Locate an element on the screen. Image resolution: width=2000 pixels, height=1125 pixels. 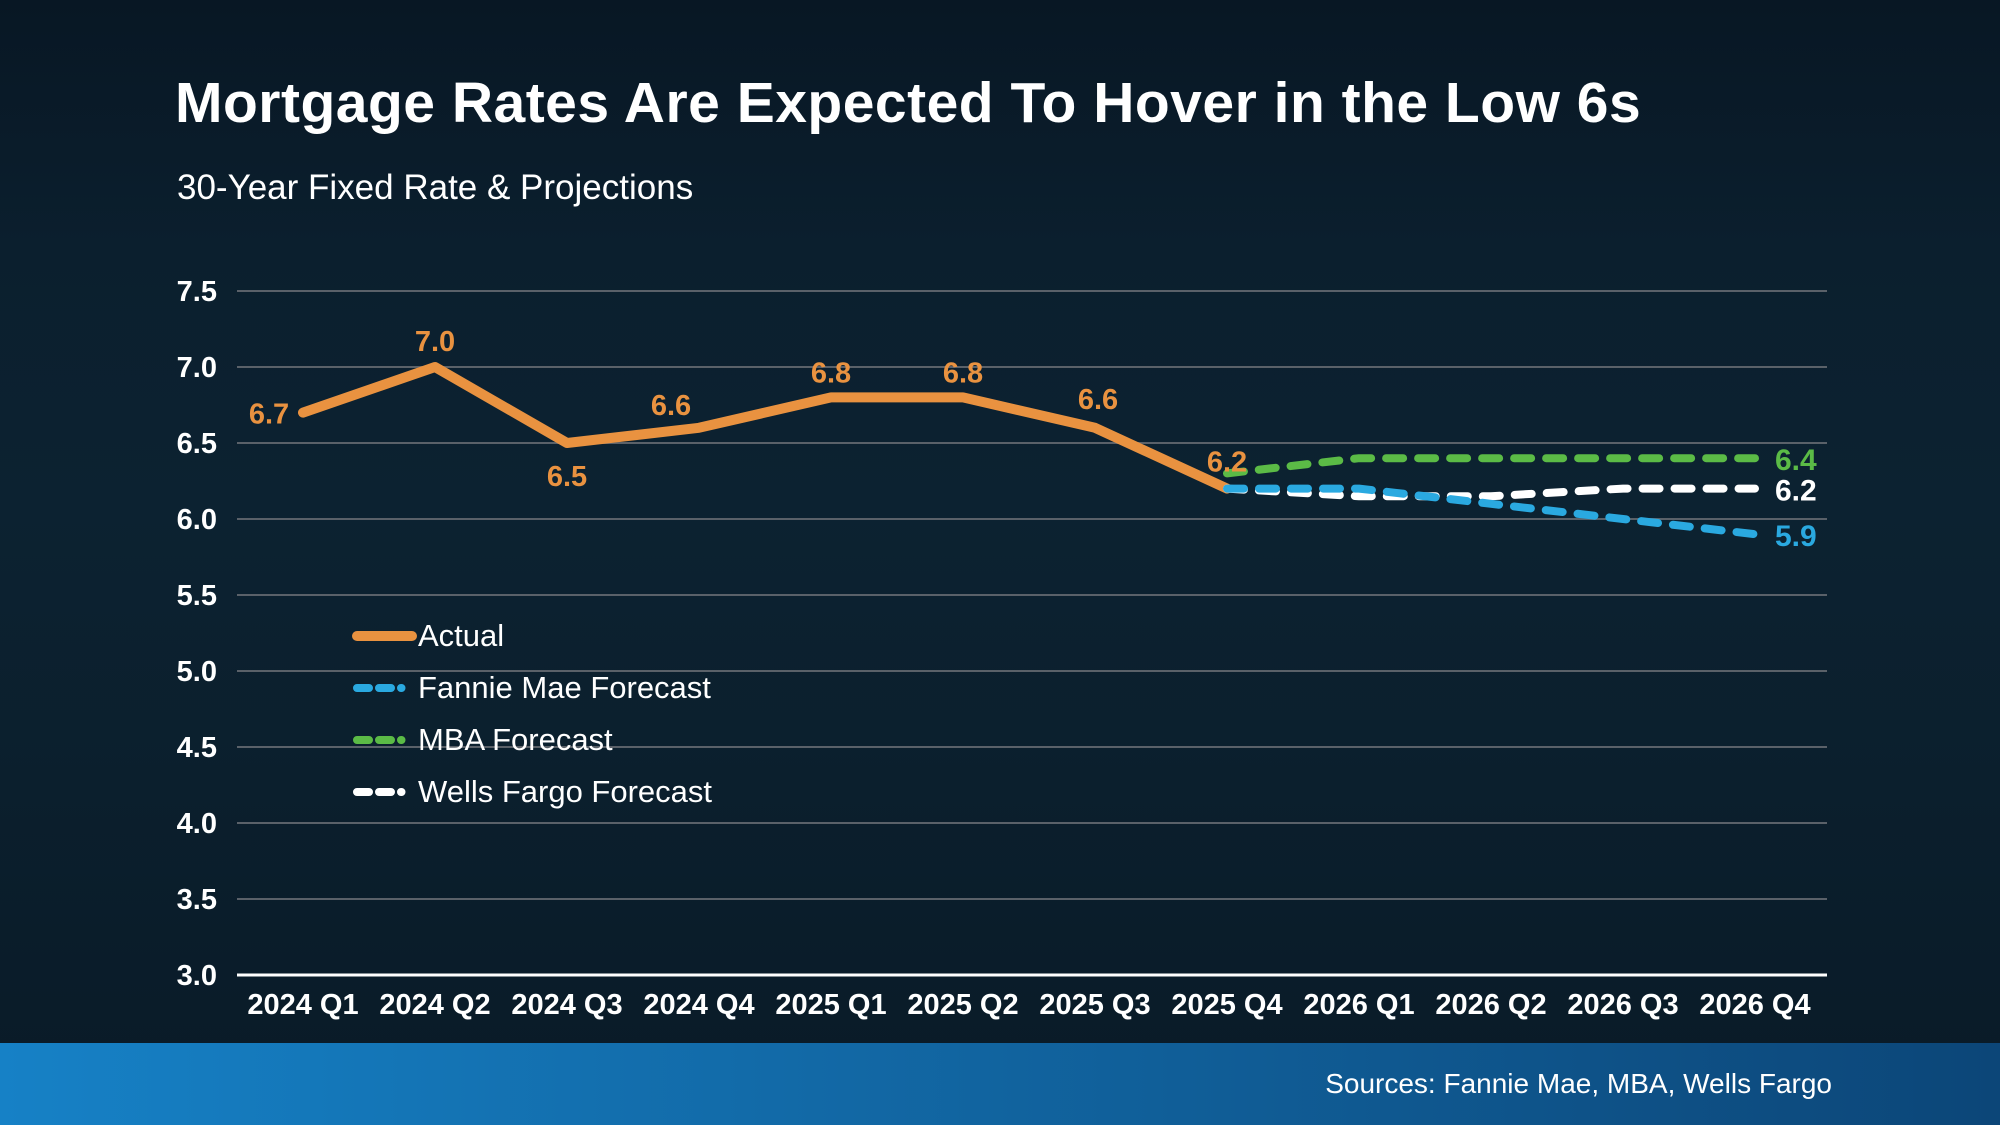
legend-item-mba-forecast: MBA Forecast is located at coordinates (532, 740).